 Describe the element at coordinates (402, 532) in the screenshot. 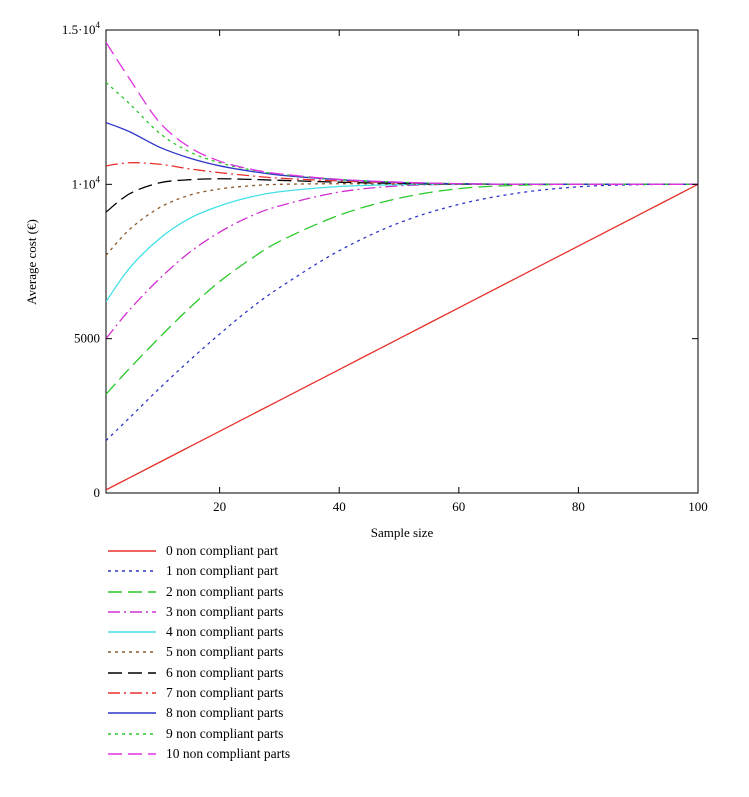

I see `x-axis-label: Sample size` at that location.